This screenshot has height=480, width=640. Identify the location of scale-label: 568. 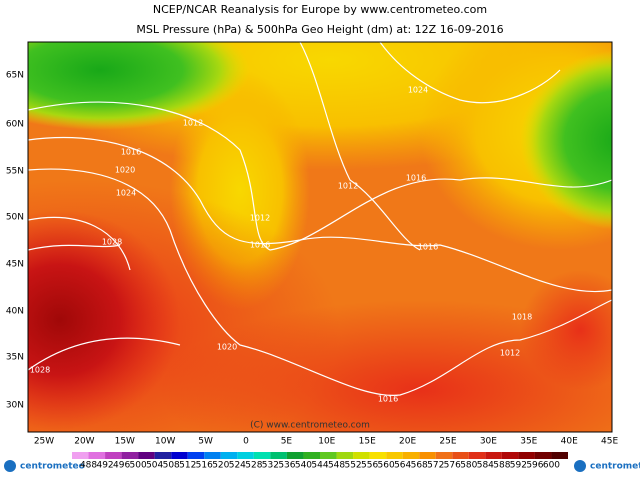
(419, 466).